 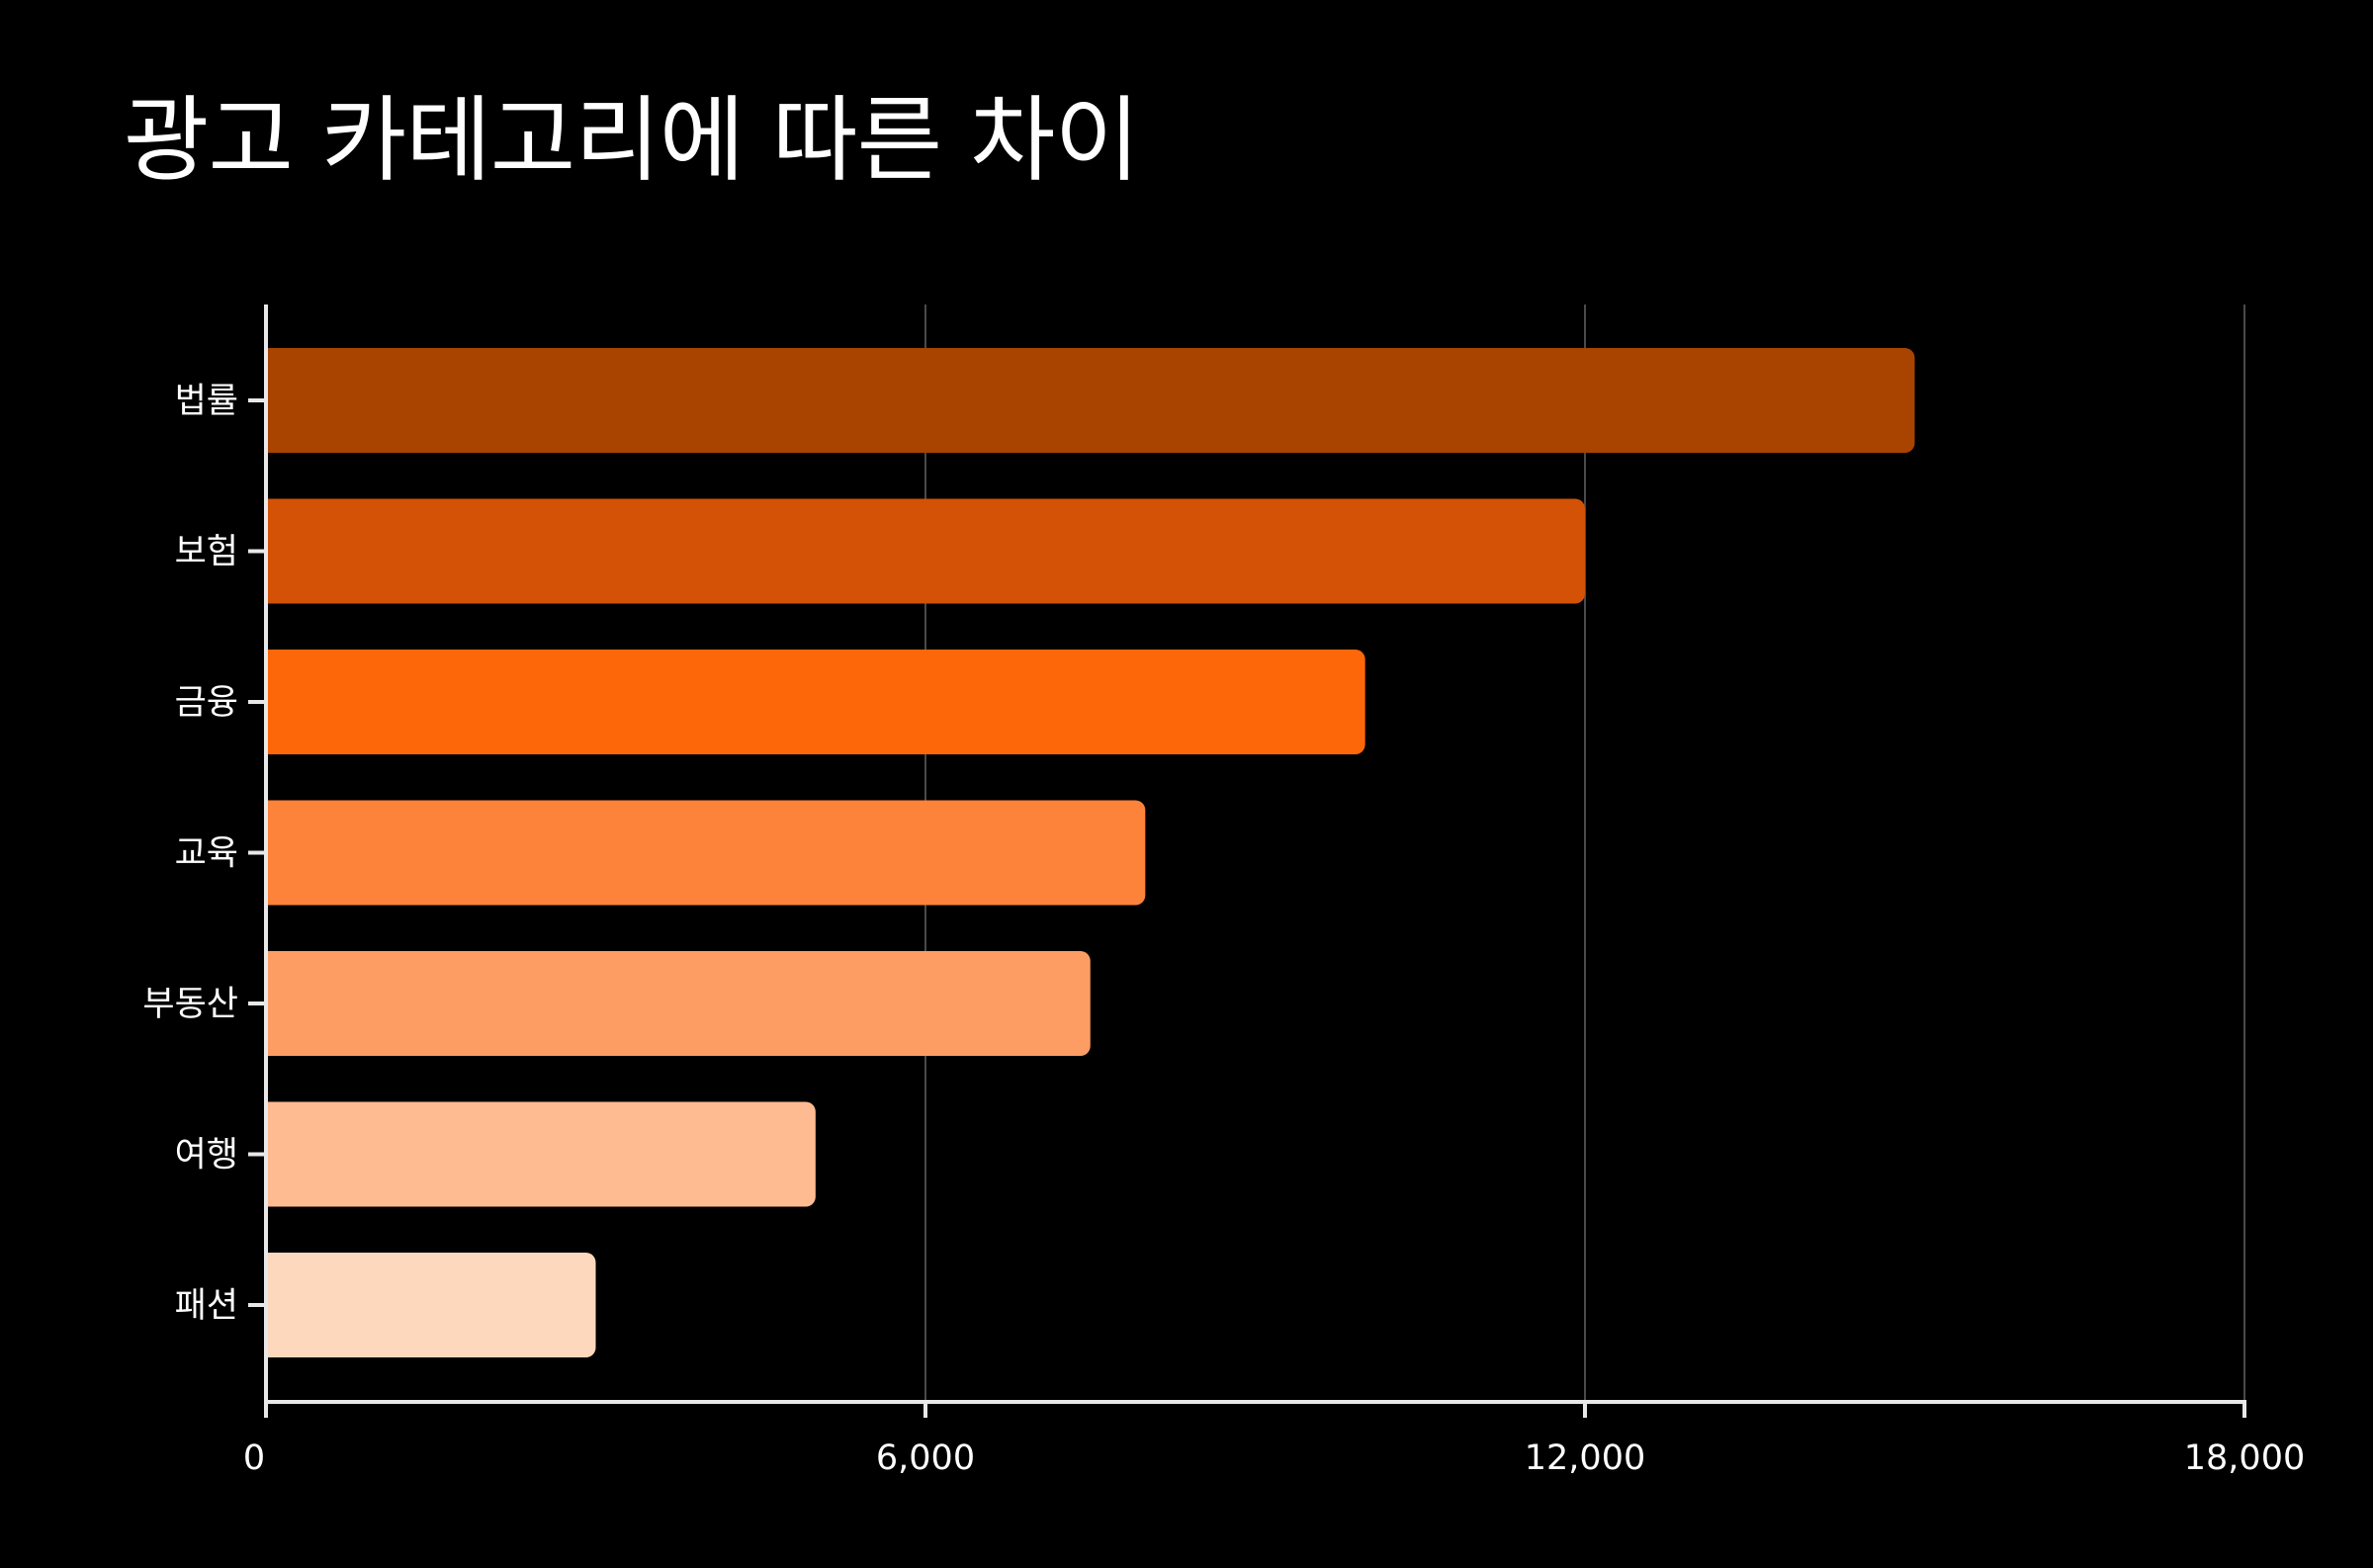 I want to click on y-tick-label-0: 법률, so click(x=206, y=401).